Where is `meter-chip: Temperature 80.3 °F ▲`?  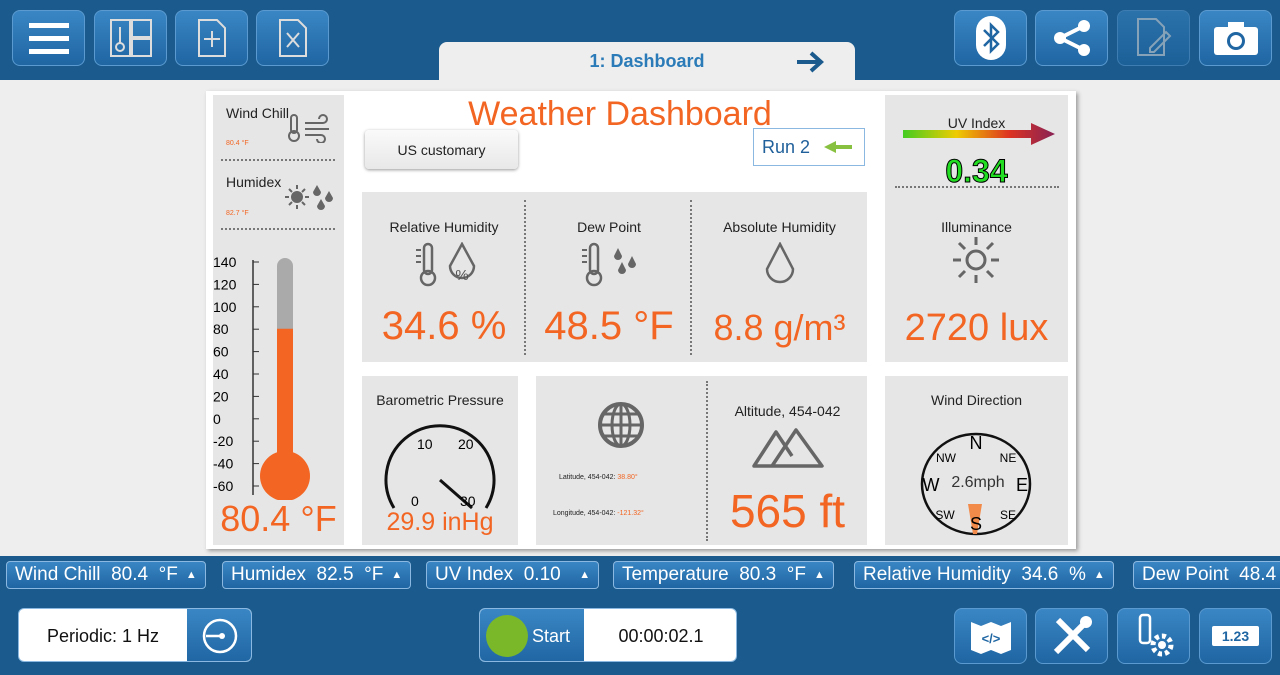
meter-chip: Temperature 80.3 °F ▲ is located at coordinates (723, 575).